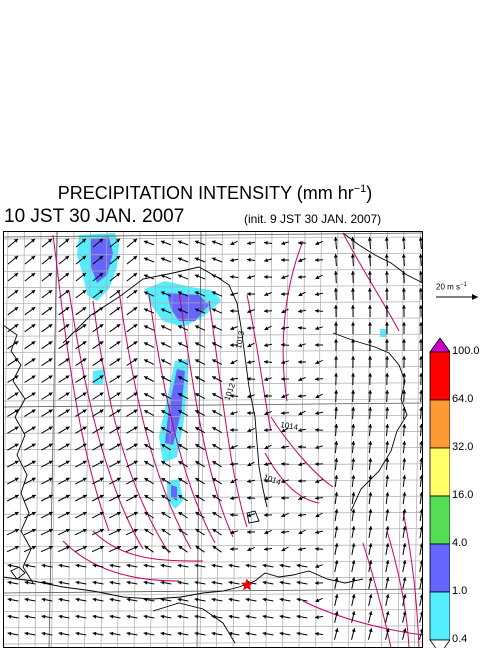  Describe the element at coordinates (457, 297) in the screenshot. I see `wind-scale-arrow` at that location.